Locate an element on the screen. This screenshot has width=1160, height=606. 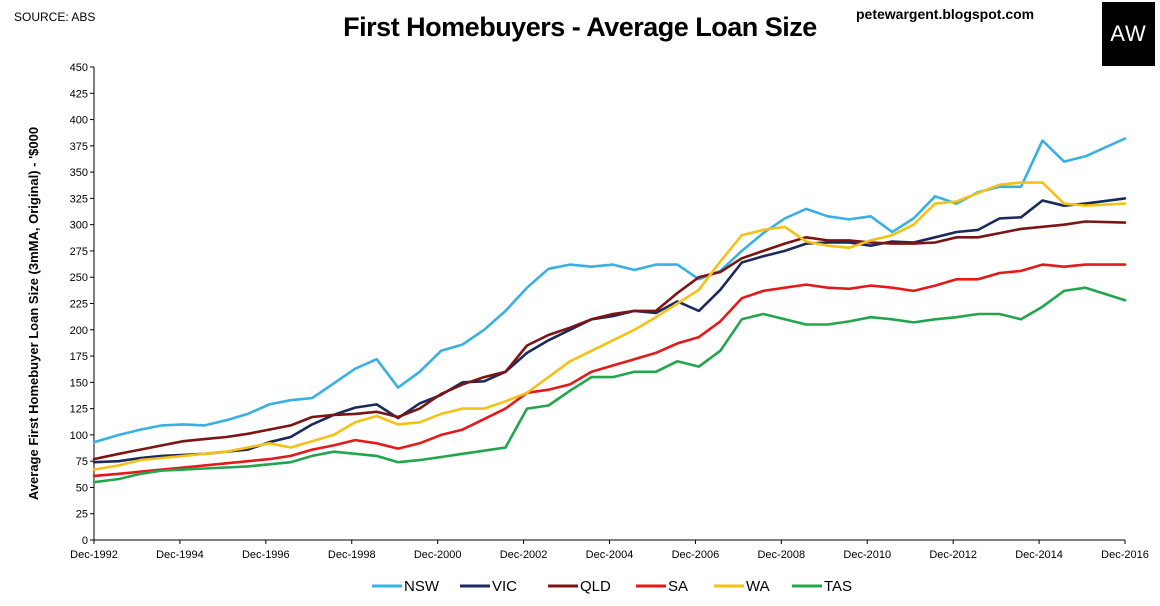
y-tick-label: 275 is located at coordinates (79, 252).